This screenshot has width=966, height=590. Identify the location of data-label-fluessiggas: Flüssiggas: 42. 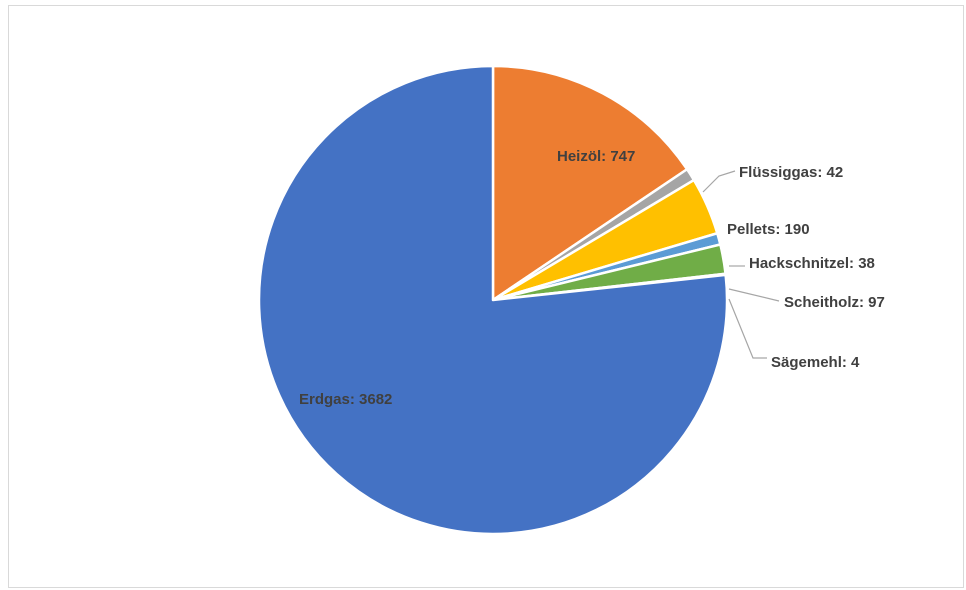
(791, 172).